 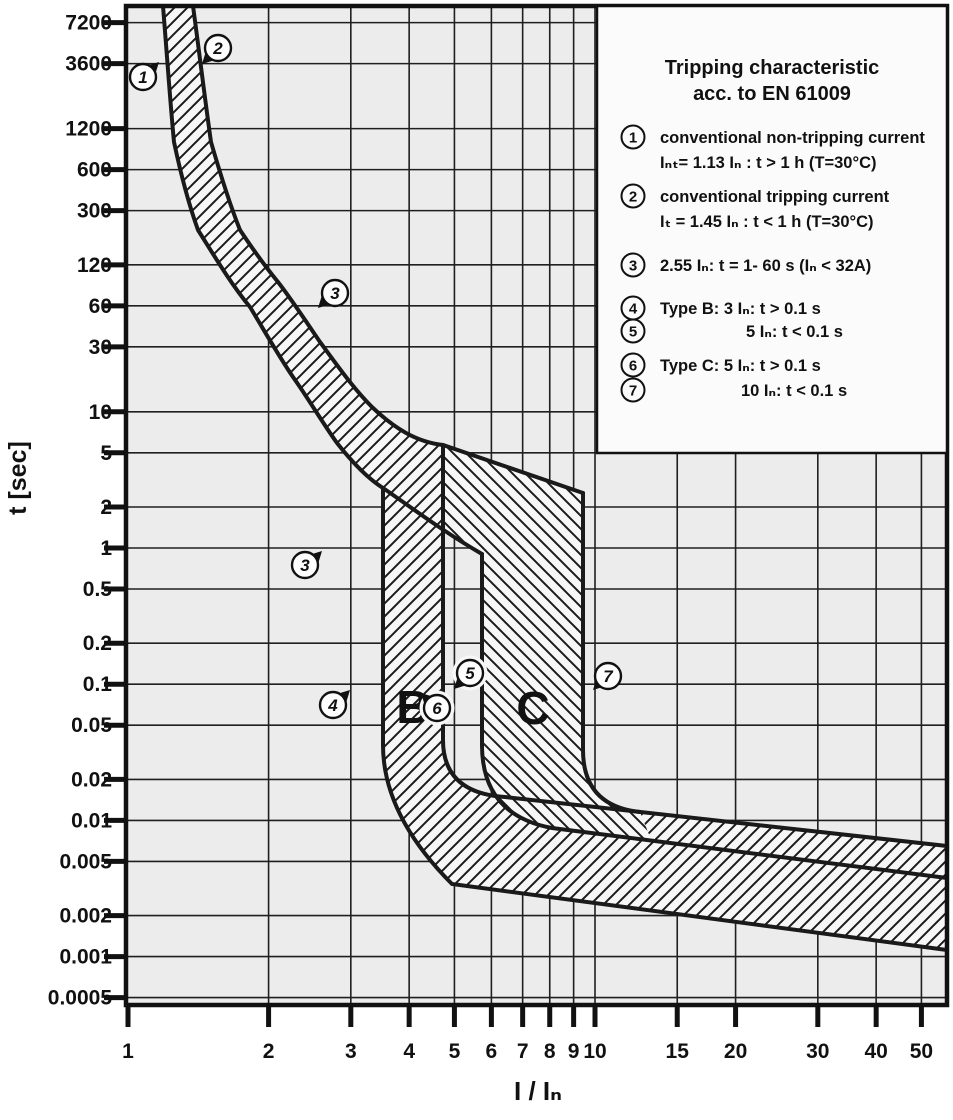 I want to click on legend-item-number: 6, so click(x=633, y=366).